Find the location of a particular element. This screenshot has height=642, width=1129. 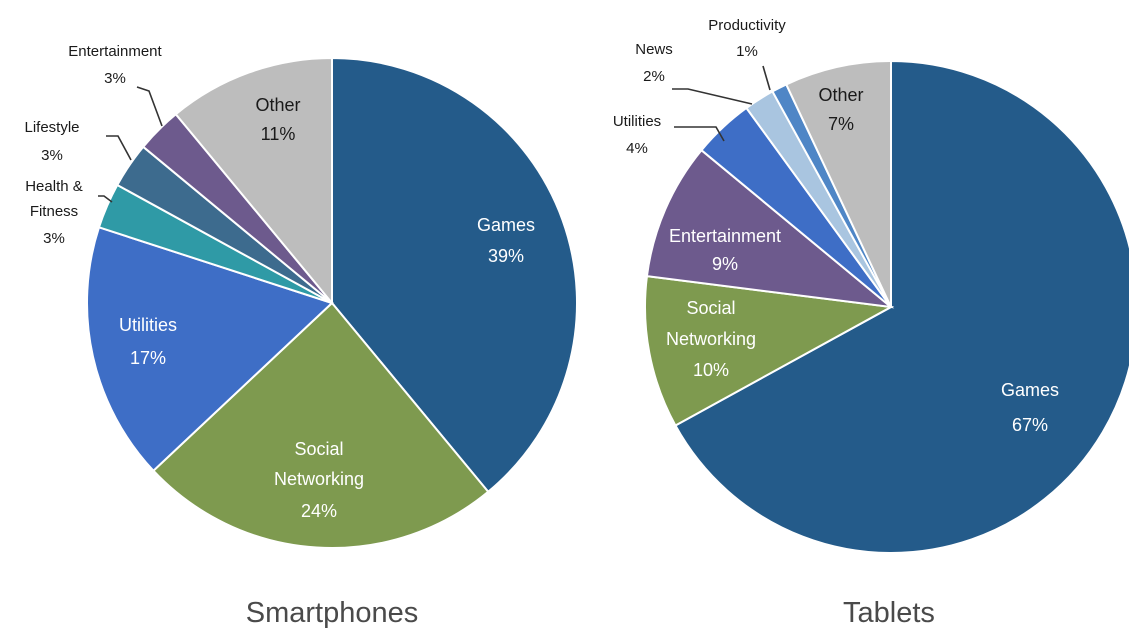

slice-value-label: 7% is located at coordinates (841, 124).